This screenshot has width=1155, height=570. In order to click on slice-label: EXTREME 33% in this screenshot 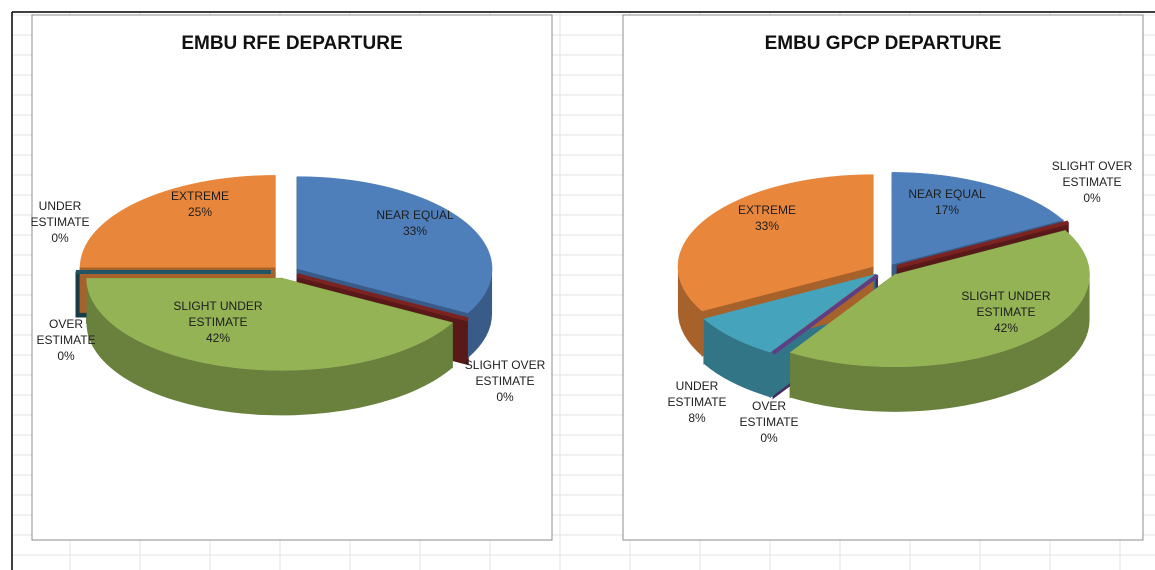, I will do `click(767, 218)`.